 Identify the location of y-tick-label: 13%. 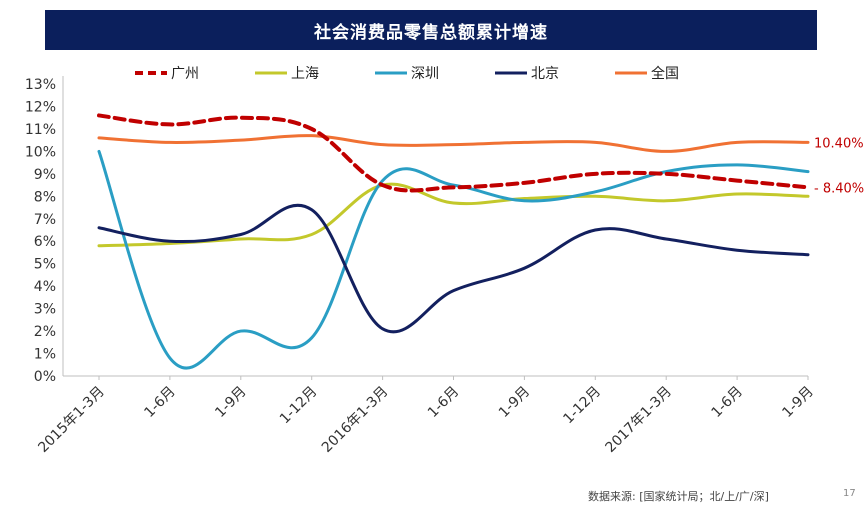
(40, 85).